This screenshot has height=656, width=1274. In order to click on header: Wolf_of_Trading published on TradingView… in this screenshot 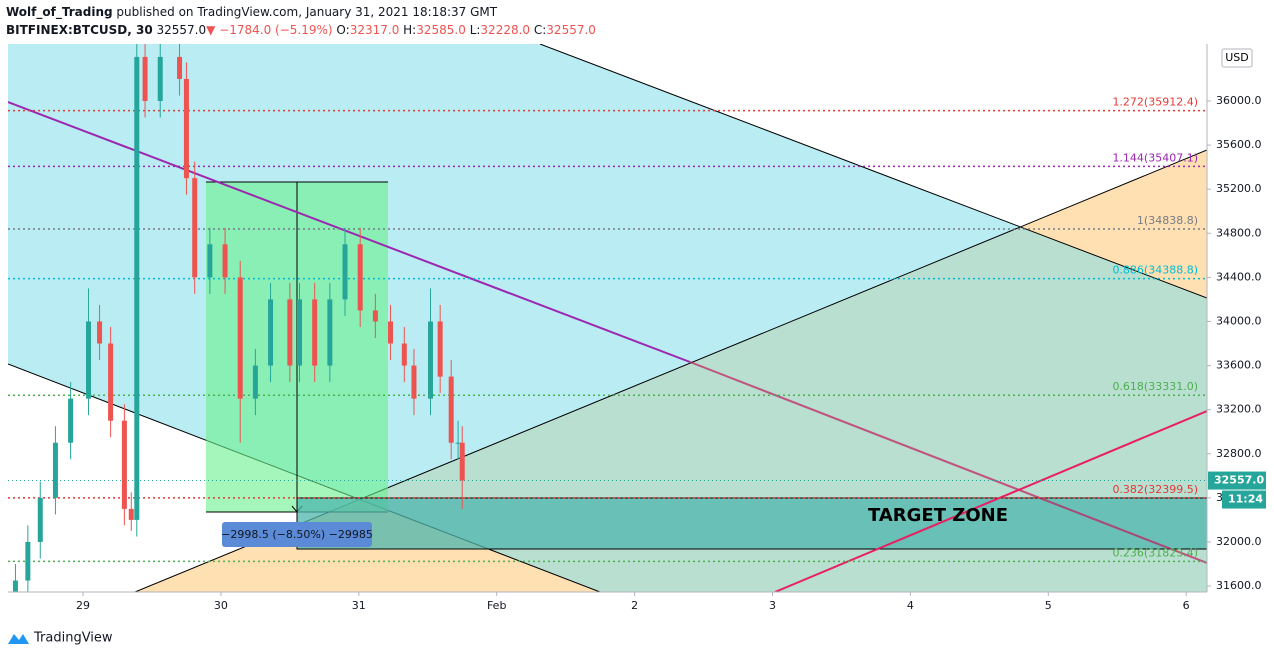, I will do `click(301, 21)`.